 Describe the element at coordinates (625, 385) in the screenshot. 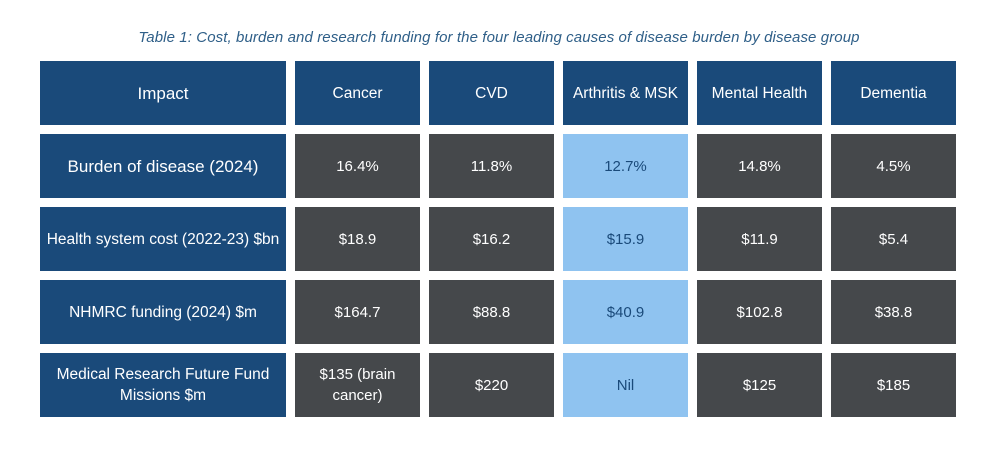

I see `table-cell-highlight: Nil` at that location.